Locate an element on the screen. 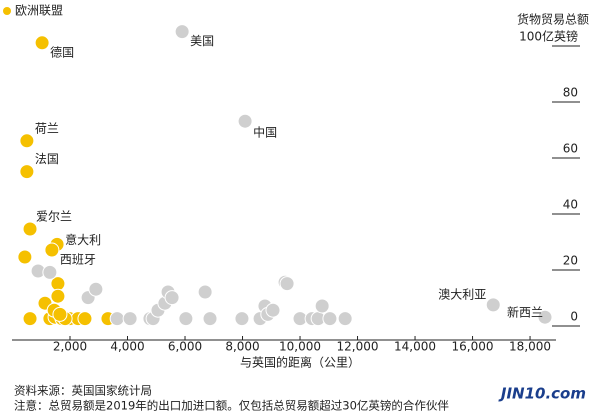  legend-swatch is located at coordinates (7, 11).